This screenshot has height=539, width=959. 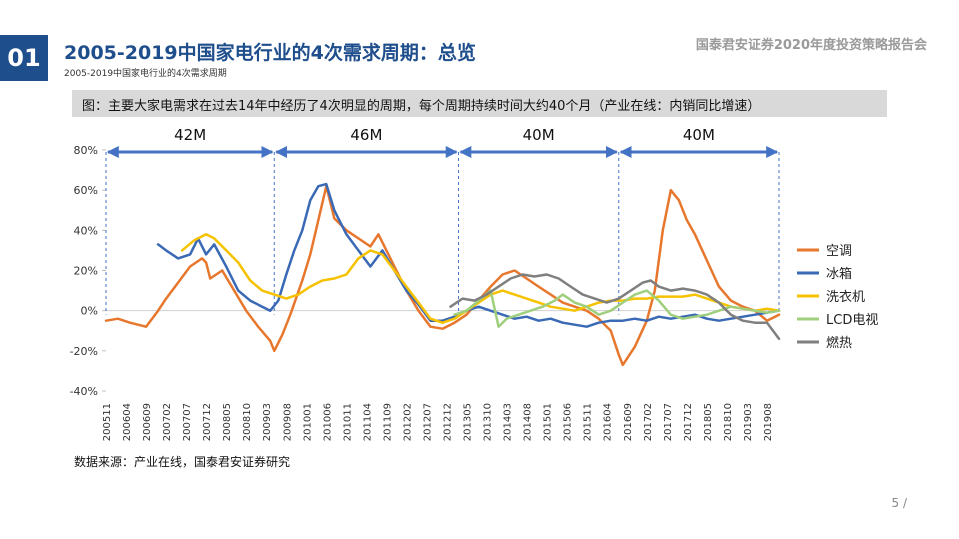 I want to click on slide-subtitle: 2005-2019中国家电行业的4次需求周期, so click(x=145, y=74).